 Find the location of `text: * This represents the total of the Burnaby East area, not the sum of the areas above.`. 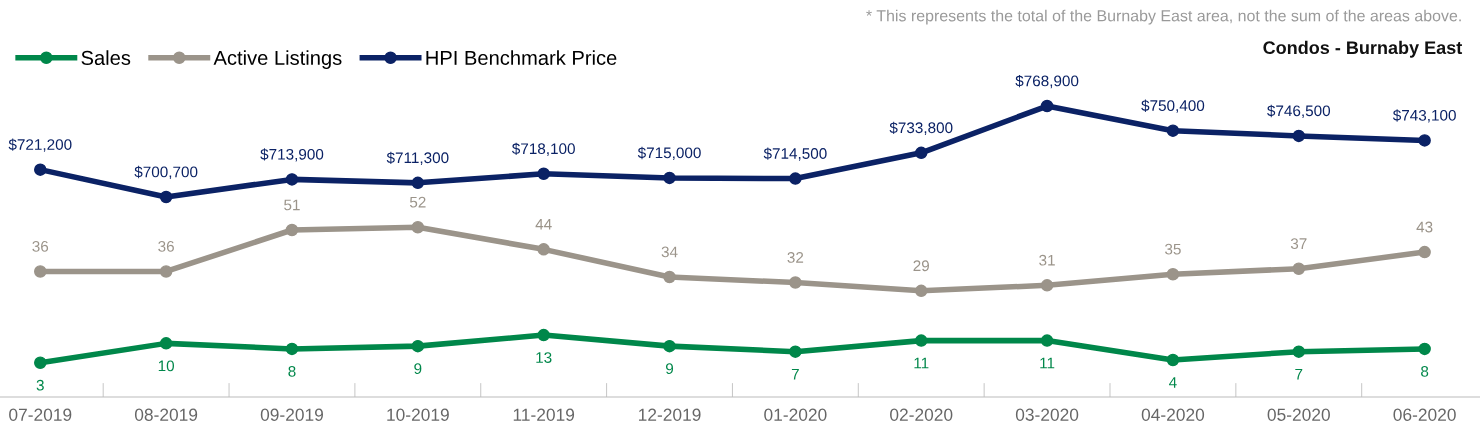

text: * This represents the total of the Burnaby East area, not the sum of the areas above. is located at coordinates (1163, 17).